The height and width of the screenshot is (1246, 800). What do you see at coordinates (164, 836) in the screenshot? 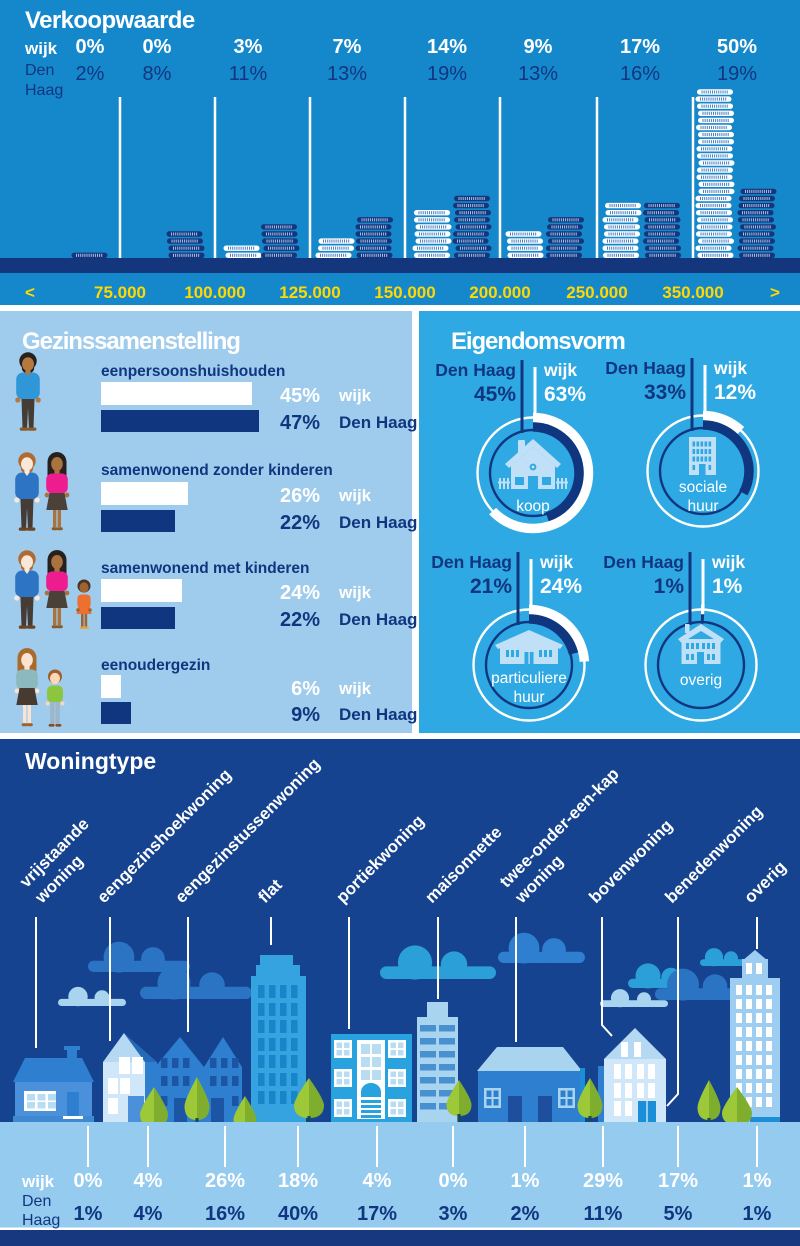
I see `svg-text: eengezinshoekwoning` at bounding box center [164, 836].